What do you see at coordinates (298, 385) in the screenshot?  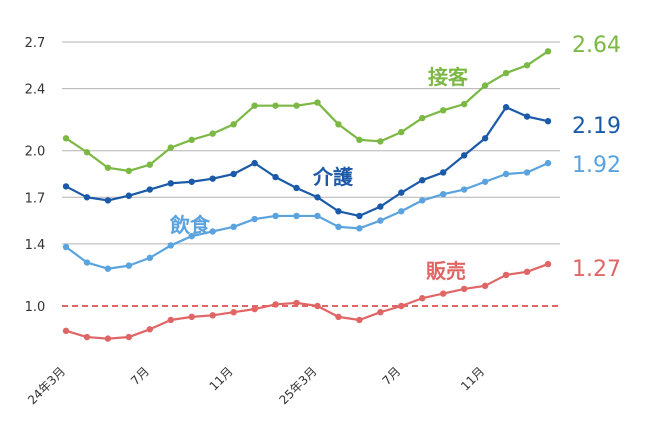 I see `x-tick-label: 25年3月` at bounding box center [298, 385].